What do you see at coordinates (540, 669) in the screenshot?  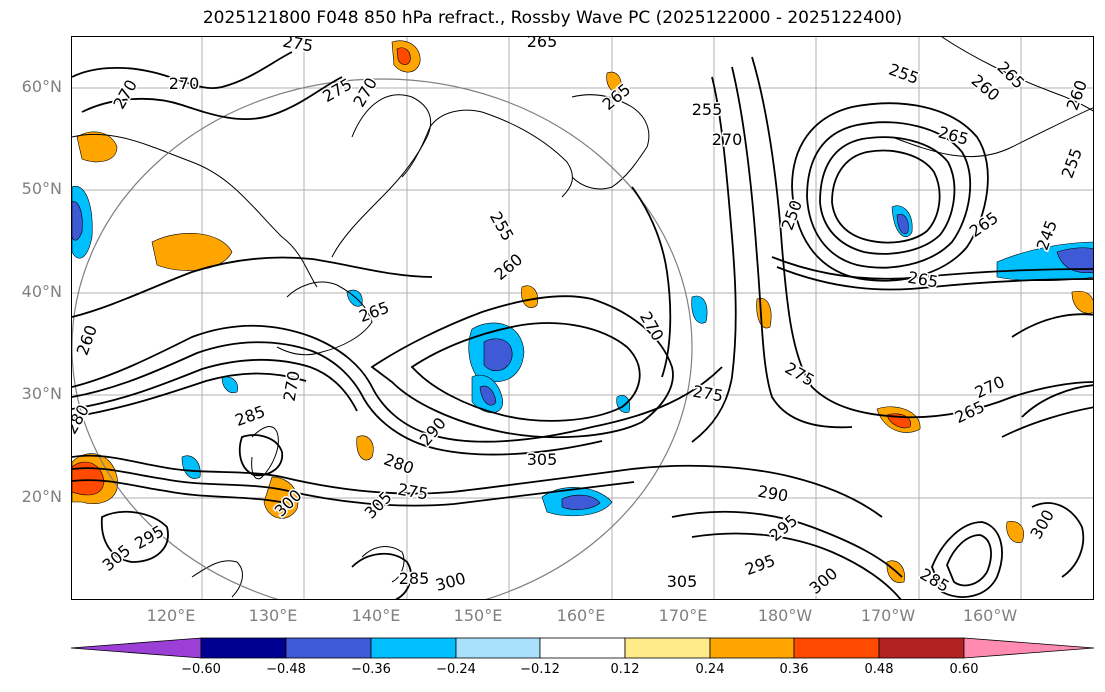 I see `colorbar-tick: −0.12` at bounding box center [540, 669].